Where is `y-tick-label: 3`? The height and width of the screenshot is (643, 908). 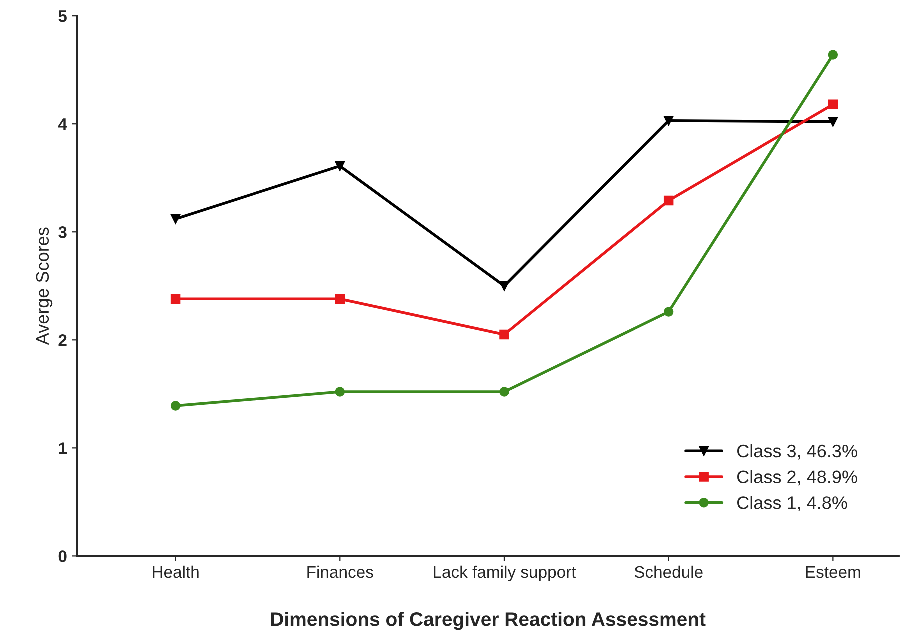 y-tick-label: 3 is located at coordinates (62, 232).